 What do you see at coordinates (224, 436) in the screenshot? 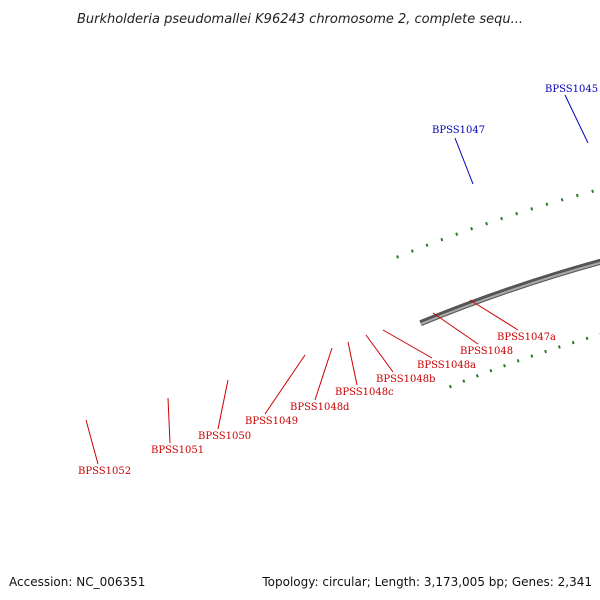
I see `gene-label-bpss1050: BPSS1050` at bounding box center [224, 436].